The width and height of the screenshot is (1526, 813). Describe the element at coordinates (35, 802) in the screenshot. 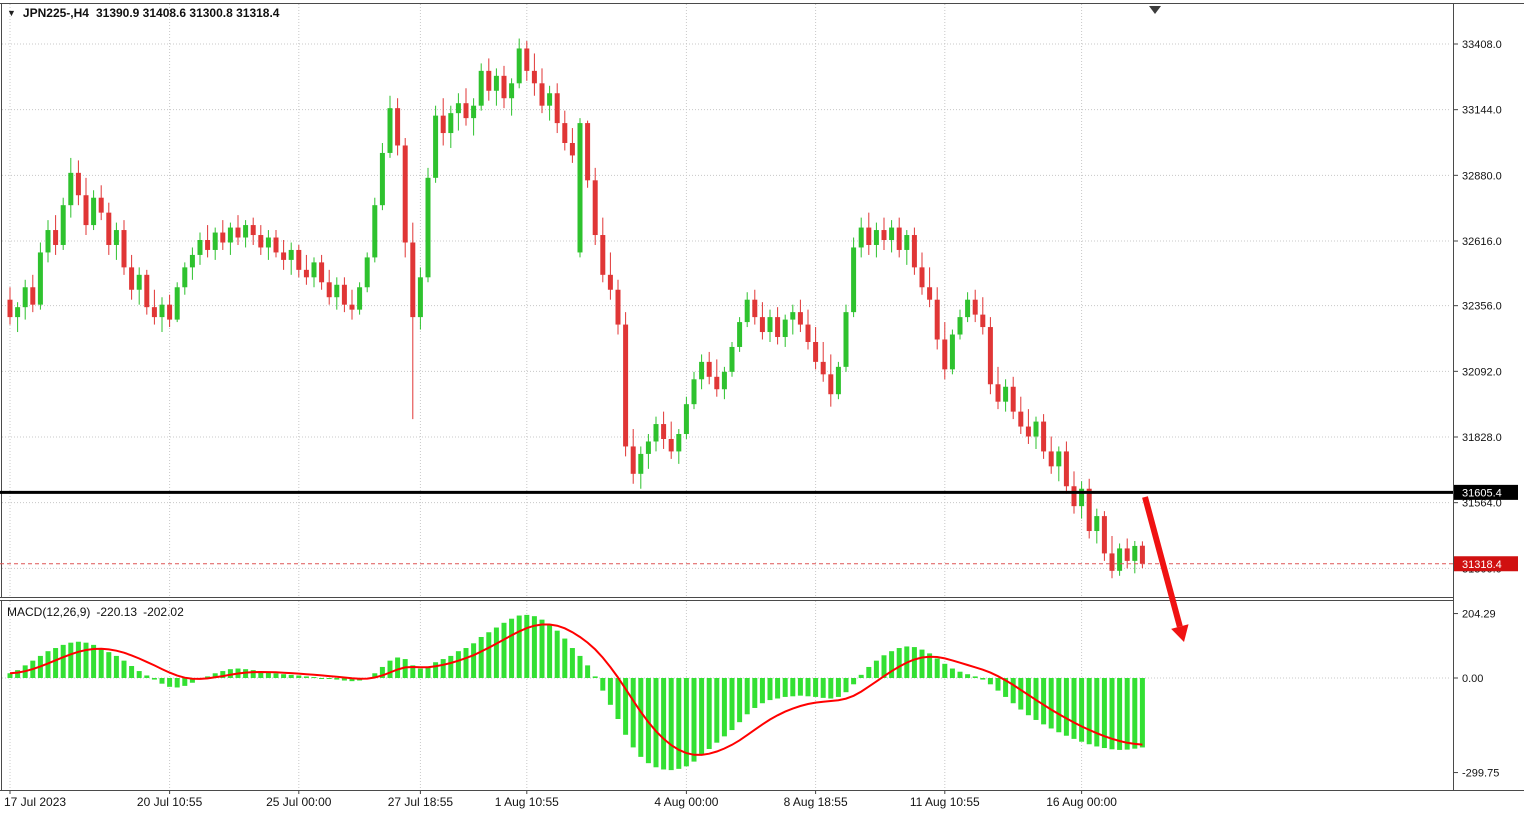

I see `time-axis-label: 17 Jul 2023` at that location.